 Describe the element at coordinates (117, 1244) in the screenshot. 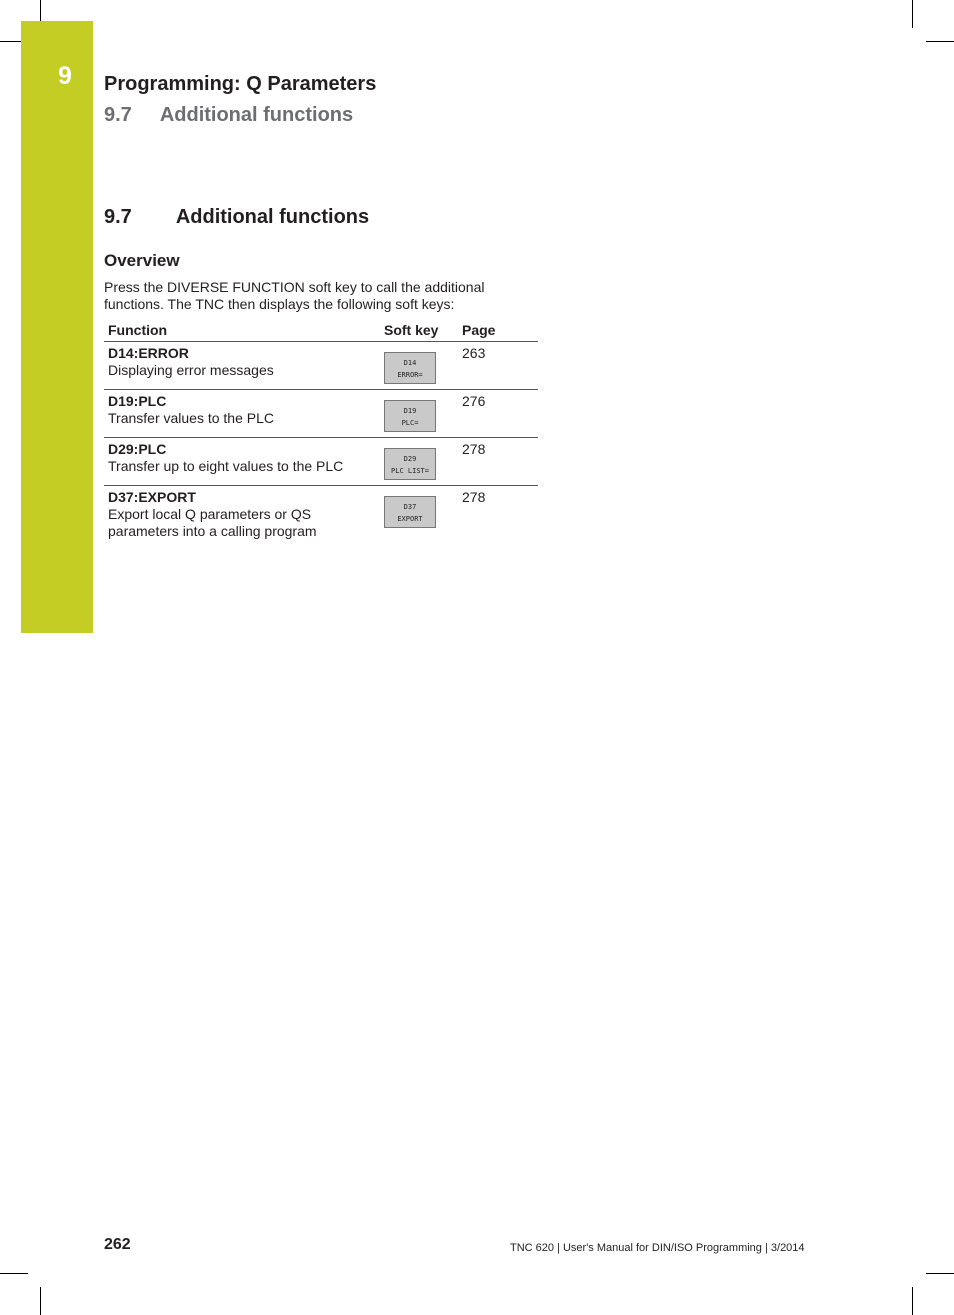

I see `page-number: 262` at that location.